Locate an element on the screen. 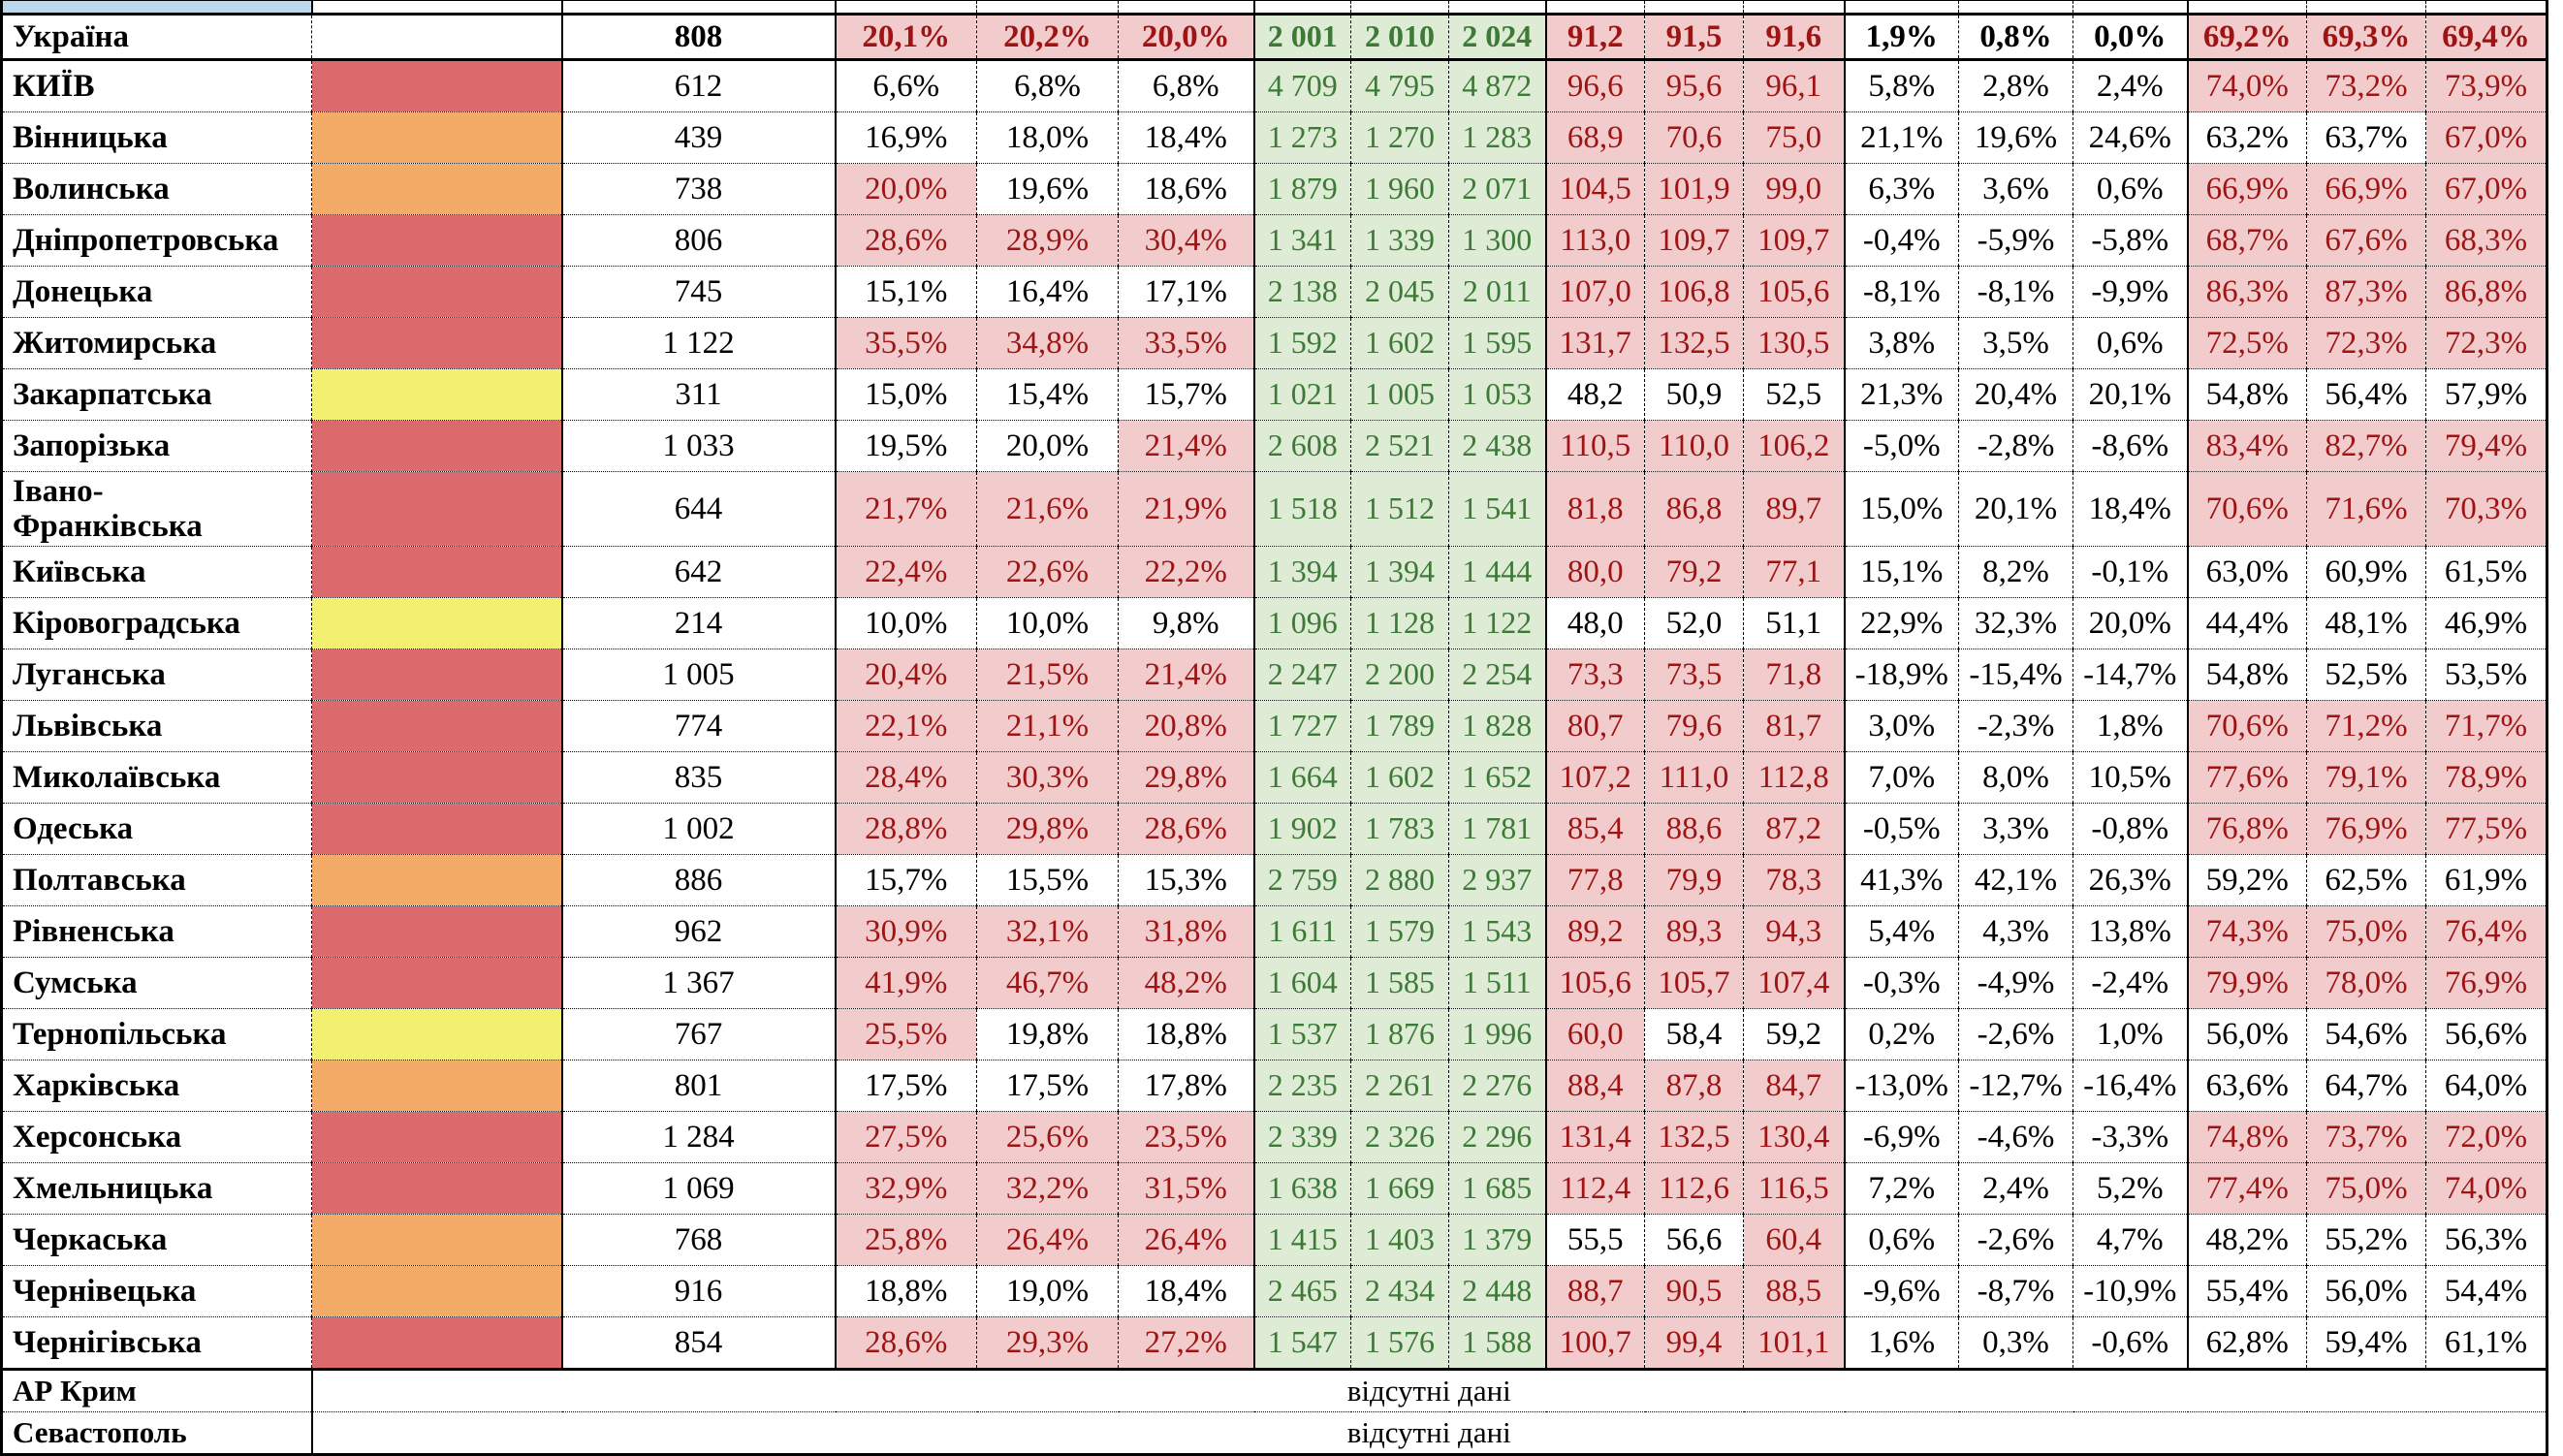  ratio-cell: 89,3 is located at coordinates (1694, 932).